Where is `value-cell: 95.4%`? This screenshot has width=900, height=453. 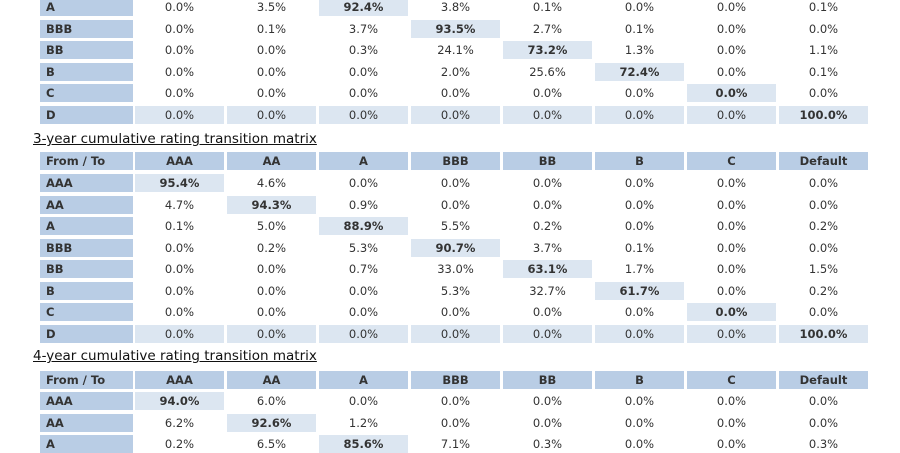 value-cell: 95.4% is located at coordinates (179, 183).